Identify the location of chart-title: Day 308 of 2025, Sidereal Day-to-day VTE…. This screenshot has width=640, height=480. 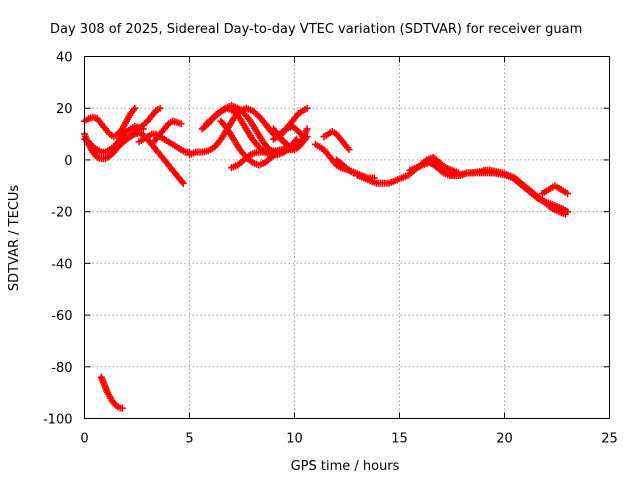
(316, 29).